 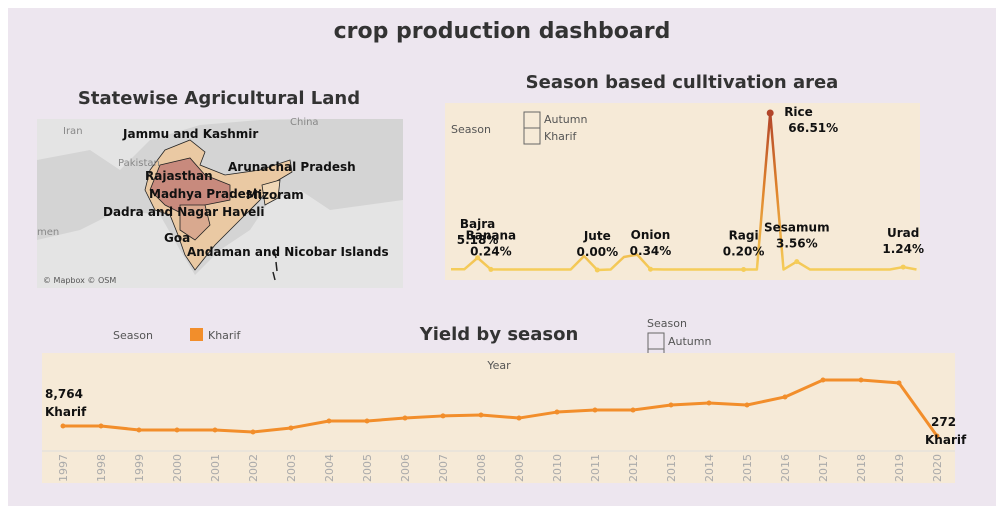 What do you see at coordinates (498, 365) in the screenshot?
I see `x-axis-title: Year` at bounding box center [498, 365].